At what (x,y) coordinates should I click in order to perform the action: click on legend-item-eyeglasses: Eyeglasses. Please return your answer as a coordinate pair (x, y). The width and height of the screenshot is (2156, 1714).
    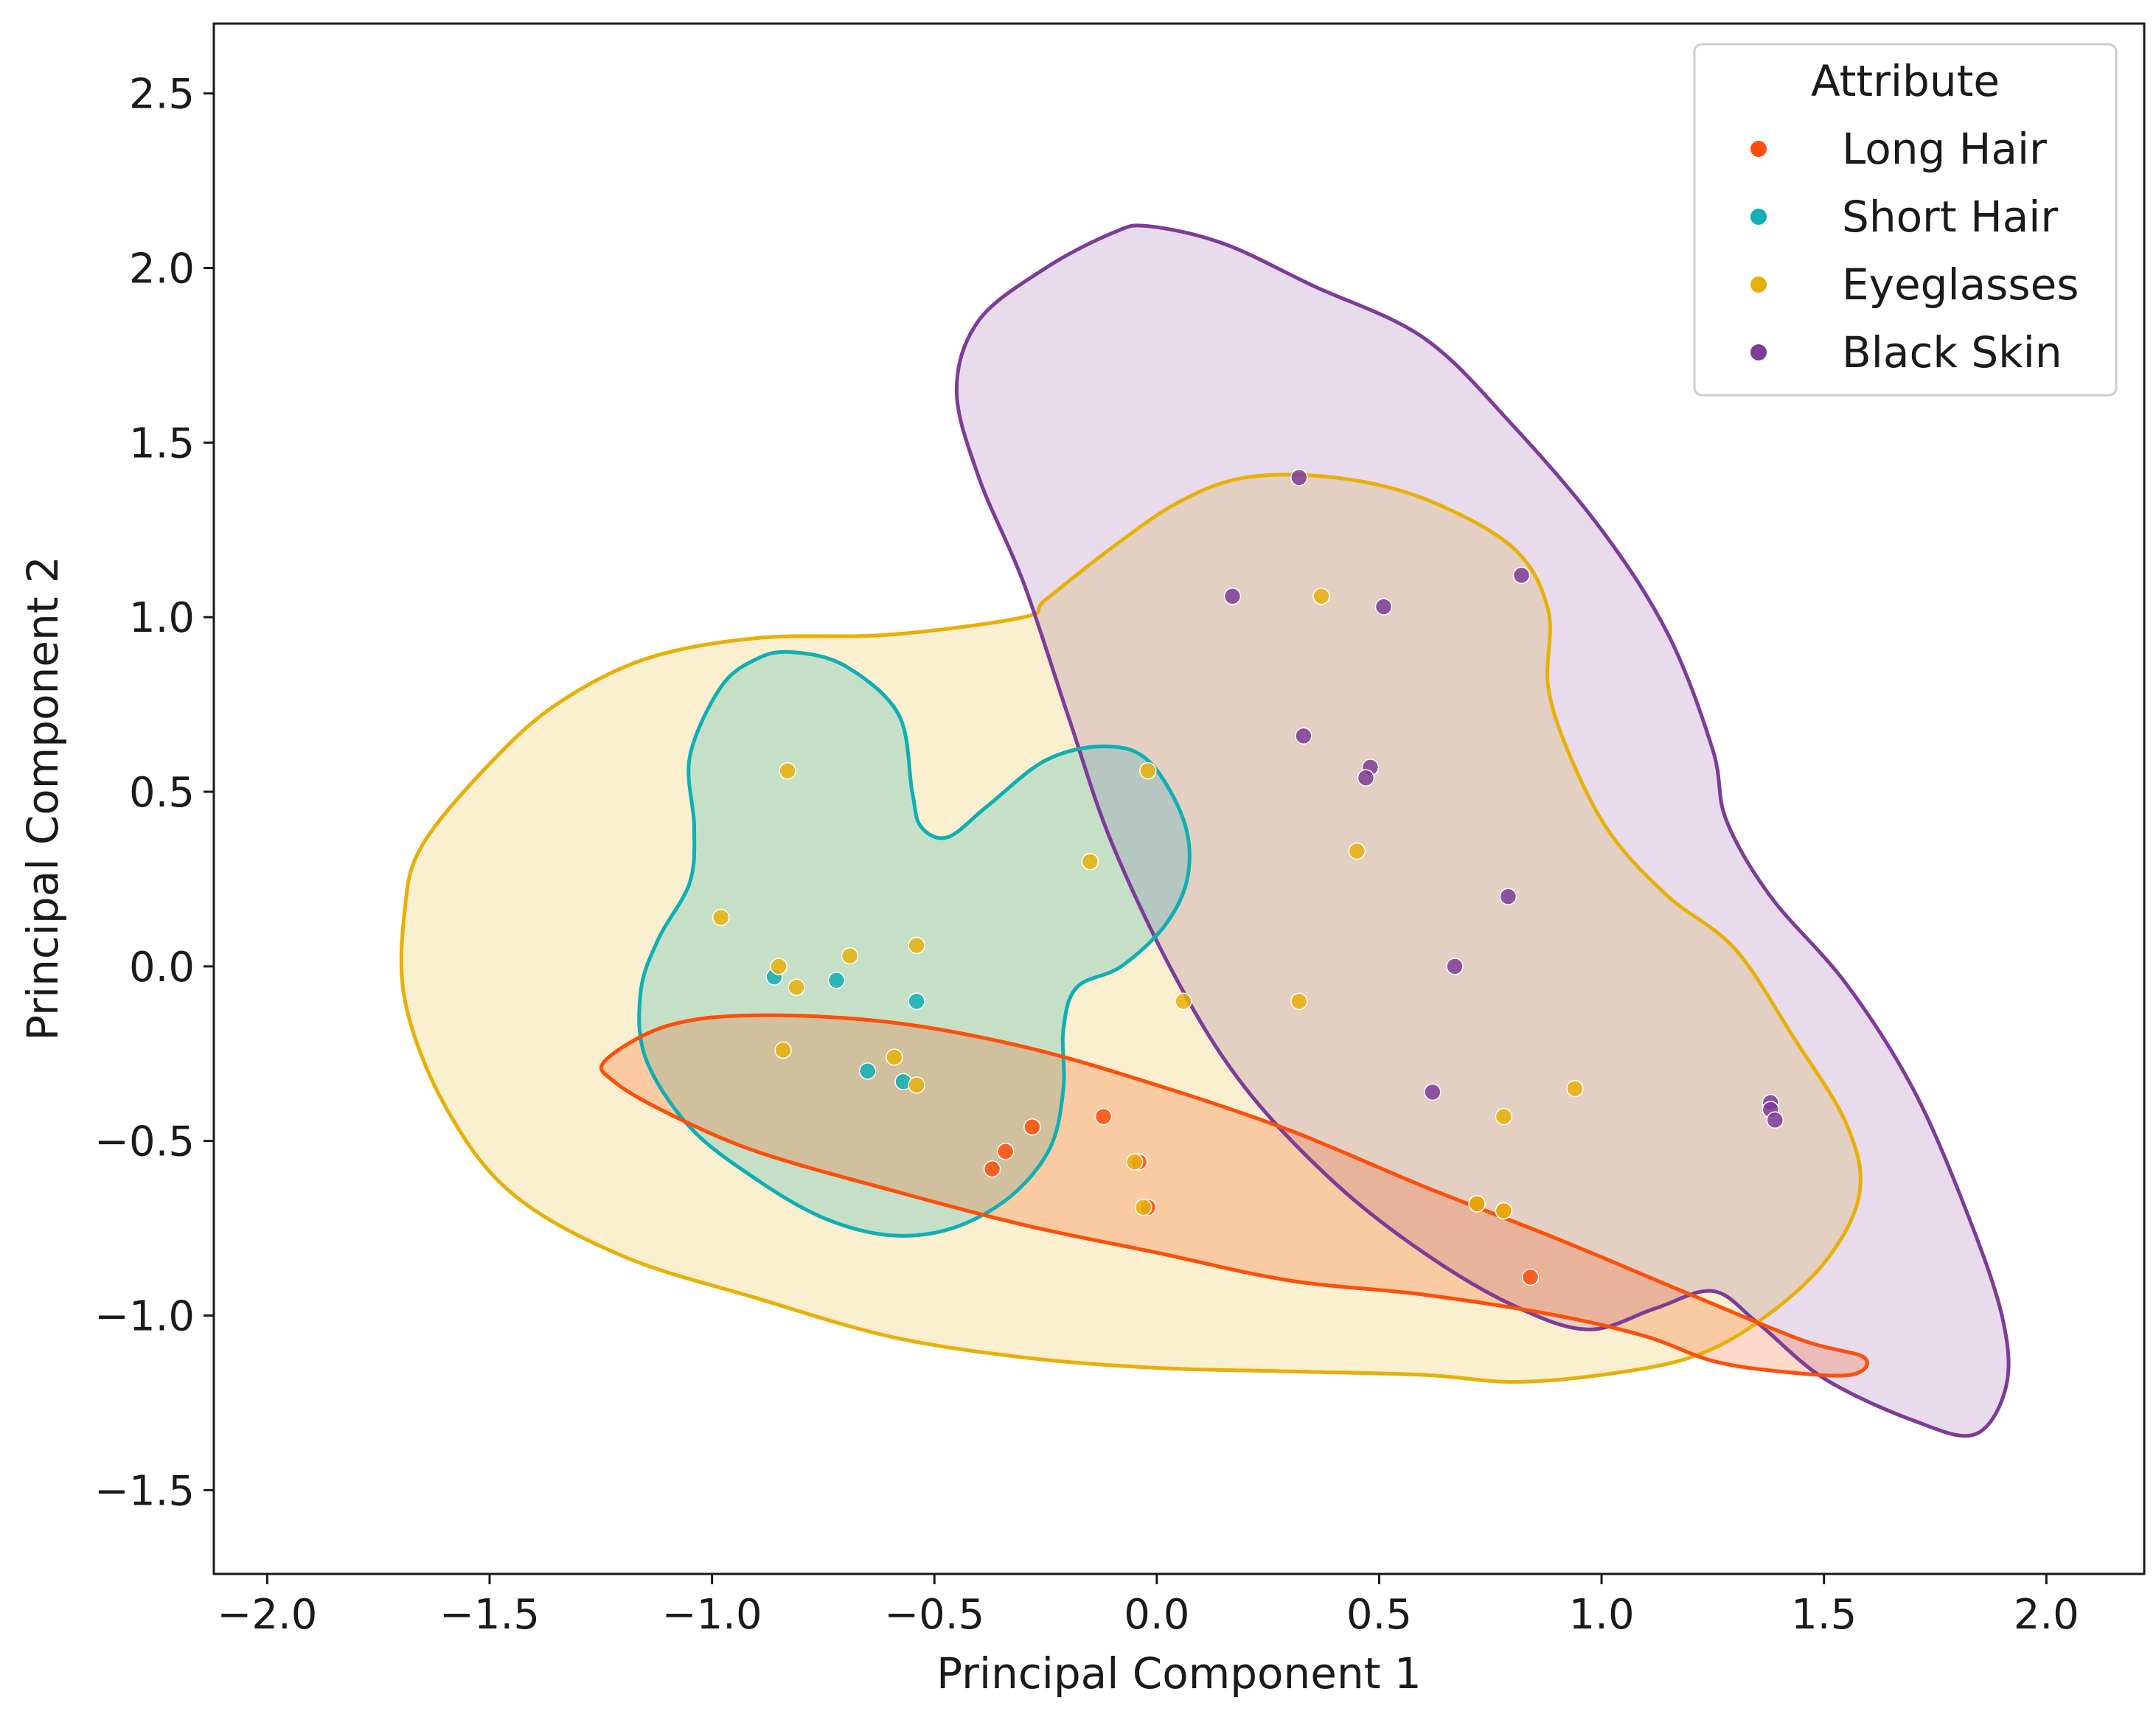
    Looking at the image, I should click on (1914, 284).